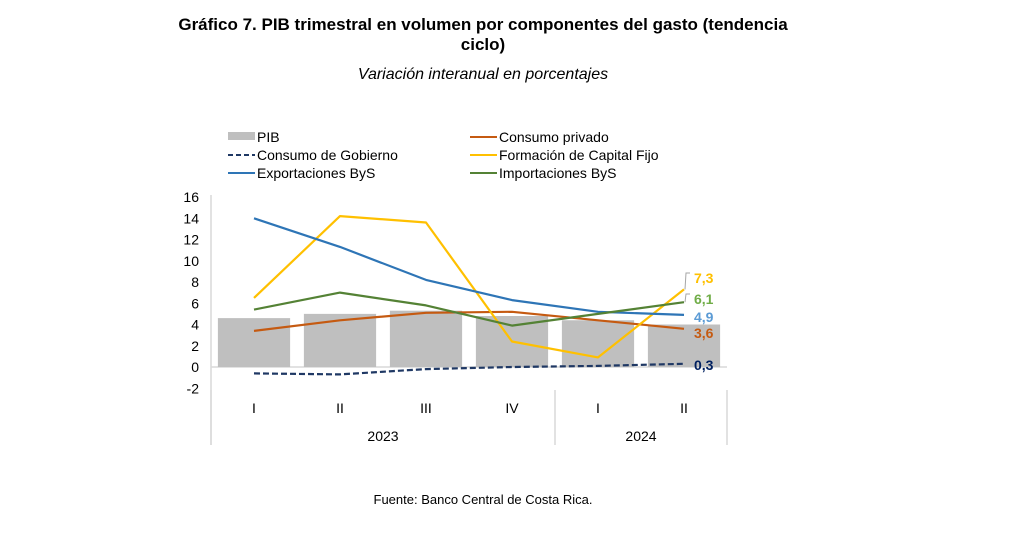  What do you see at coordinates (195, 346) in the screenshot?
I see `y-tick-label: 2` at bounding box center [195, 346].